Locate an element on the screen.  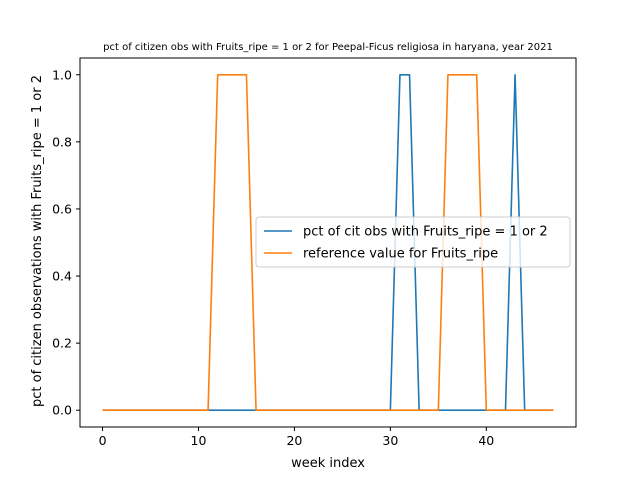
x-tick-label: 0 is located at coordinates (103, 440).